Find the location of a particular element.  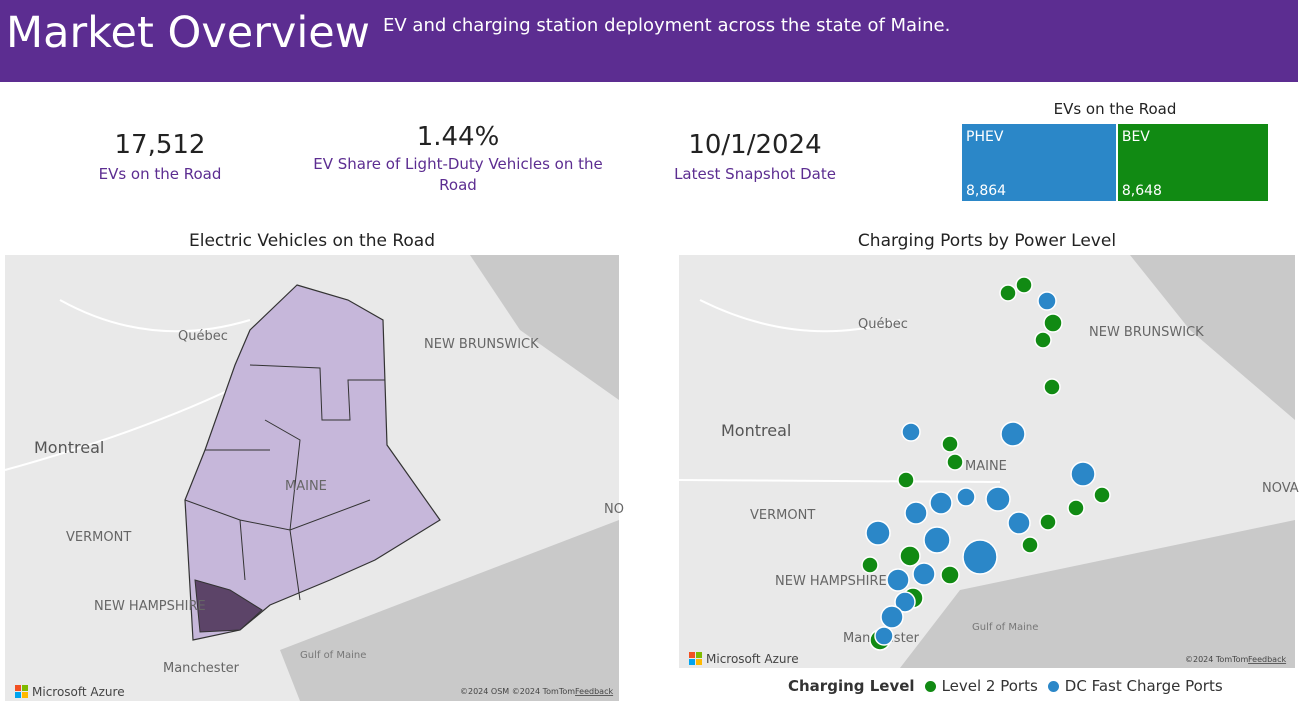

maine-counties is located at coordinates (312, 462).